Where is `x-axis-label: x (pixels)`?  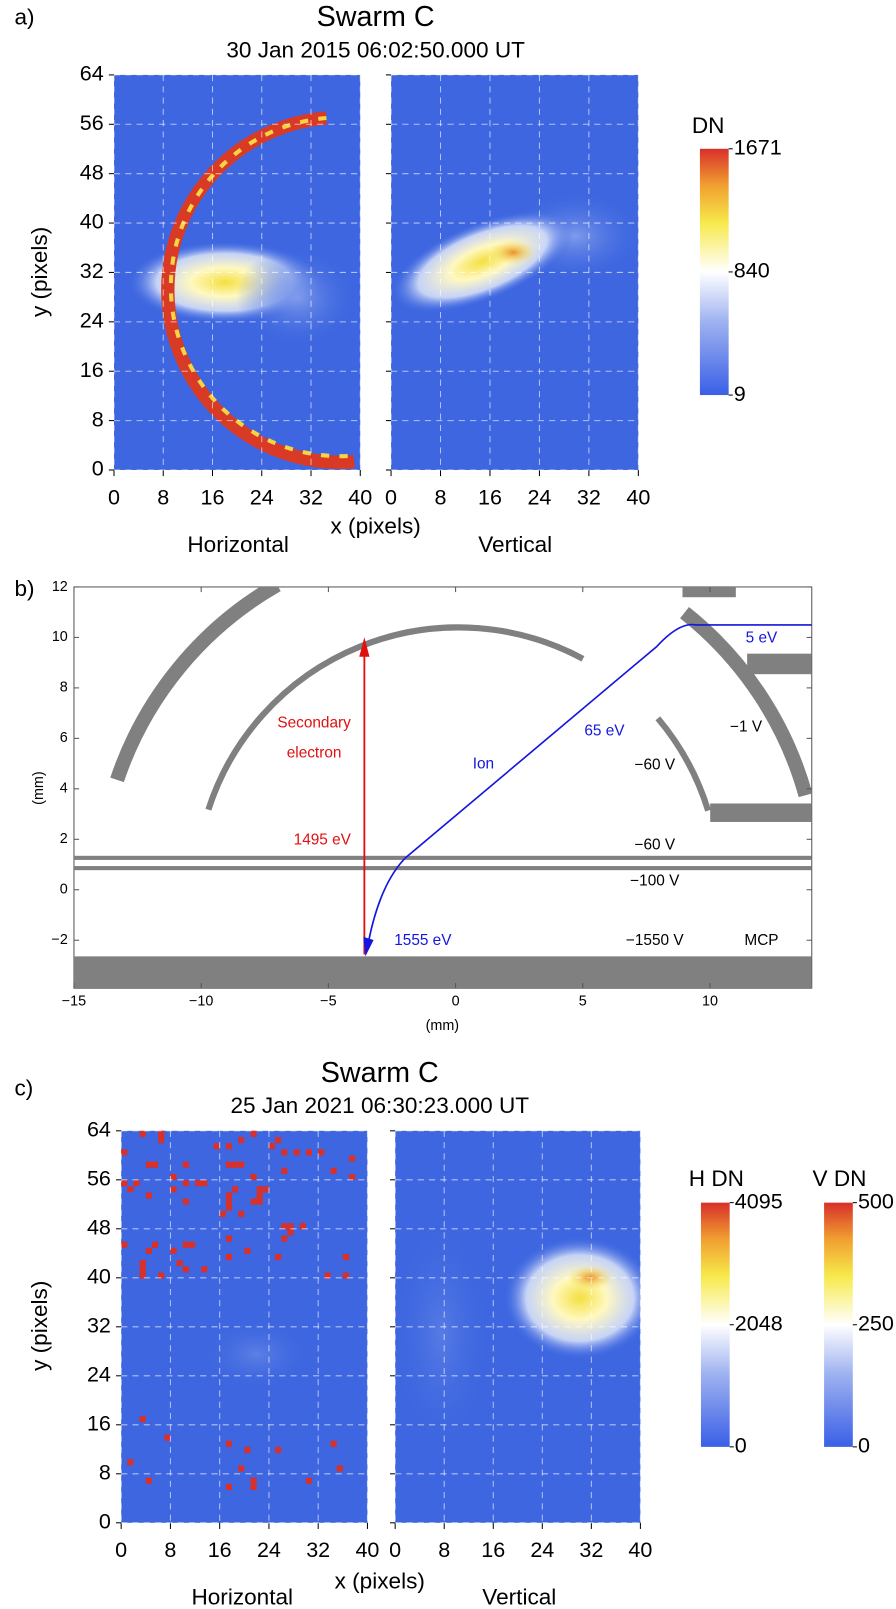 x-axis-label: x (pixels) is located at coordinates (376, 525).